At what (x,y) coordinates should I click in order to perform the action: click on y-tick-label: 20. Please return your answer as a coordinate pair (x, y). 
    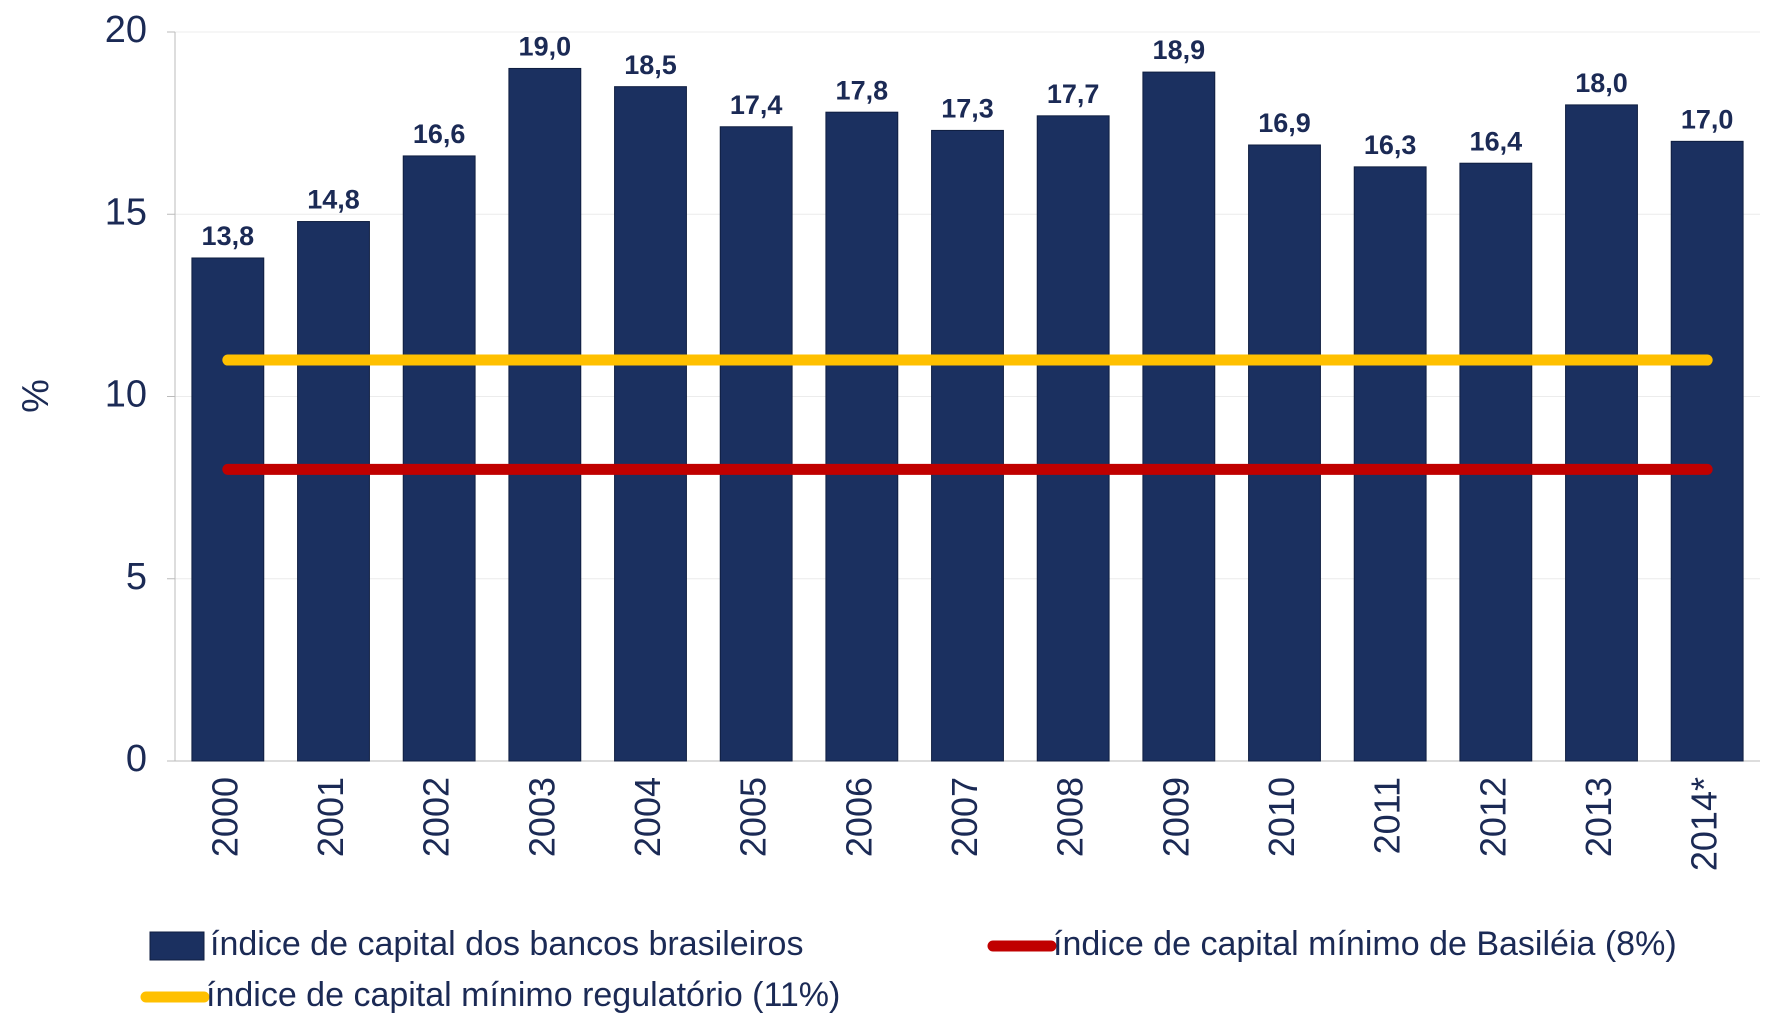
    Looking at the image, I should click on (126, 30).